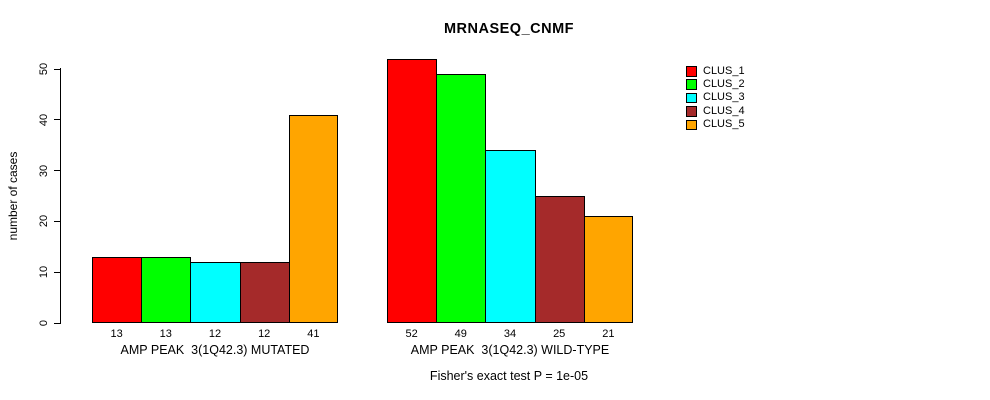  Describe the element at coordinates (411, 334) in the screenshot. I see `bar-value-label: 52` at that location.